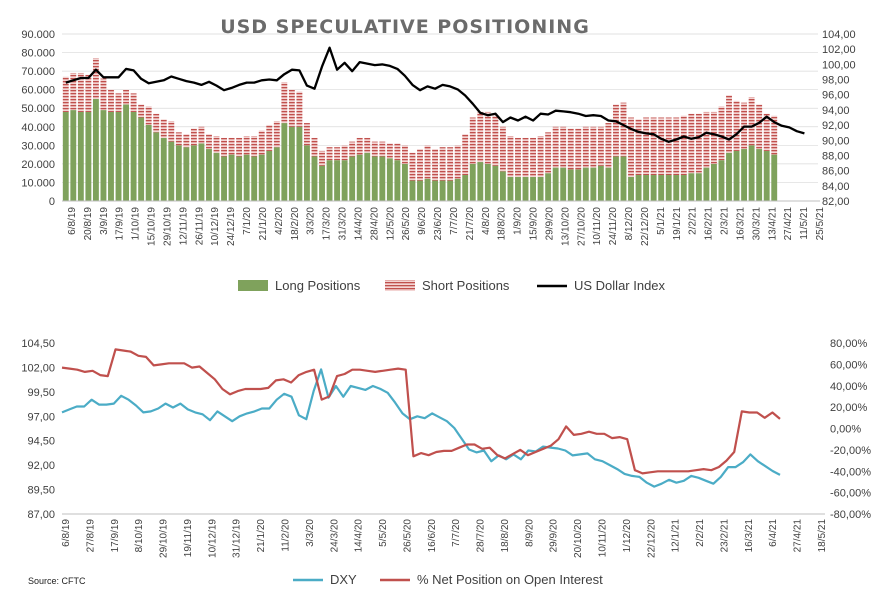 The image size is (896, 610). What do you see at coordinates (285, 535) in the screenshot?
I see `bottom-x-tick: 11/2/20` at bounding box center [285, 535].